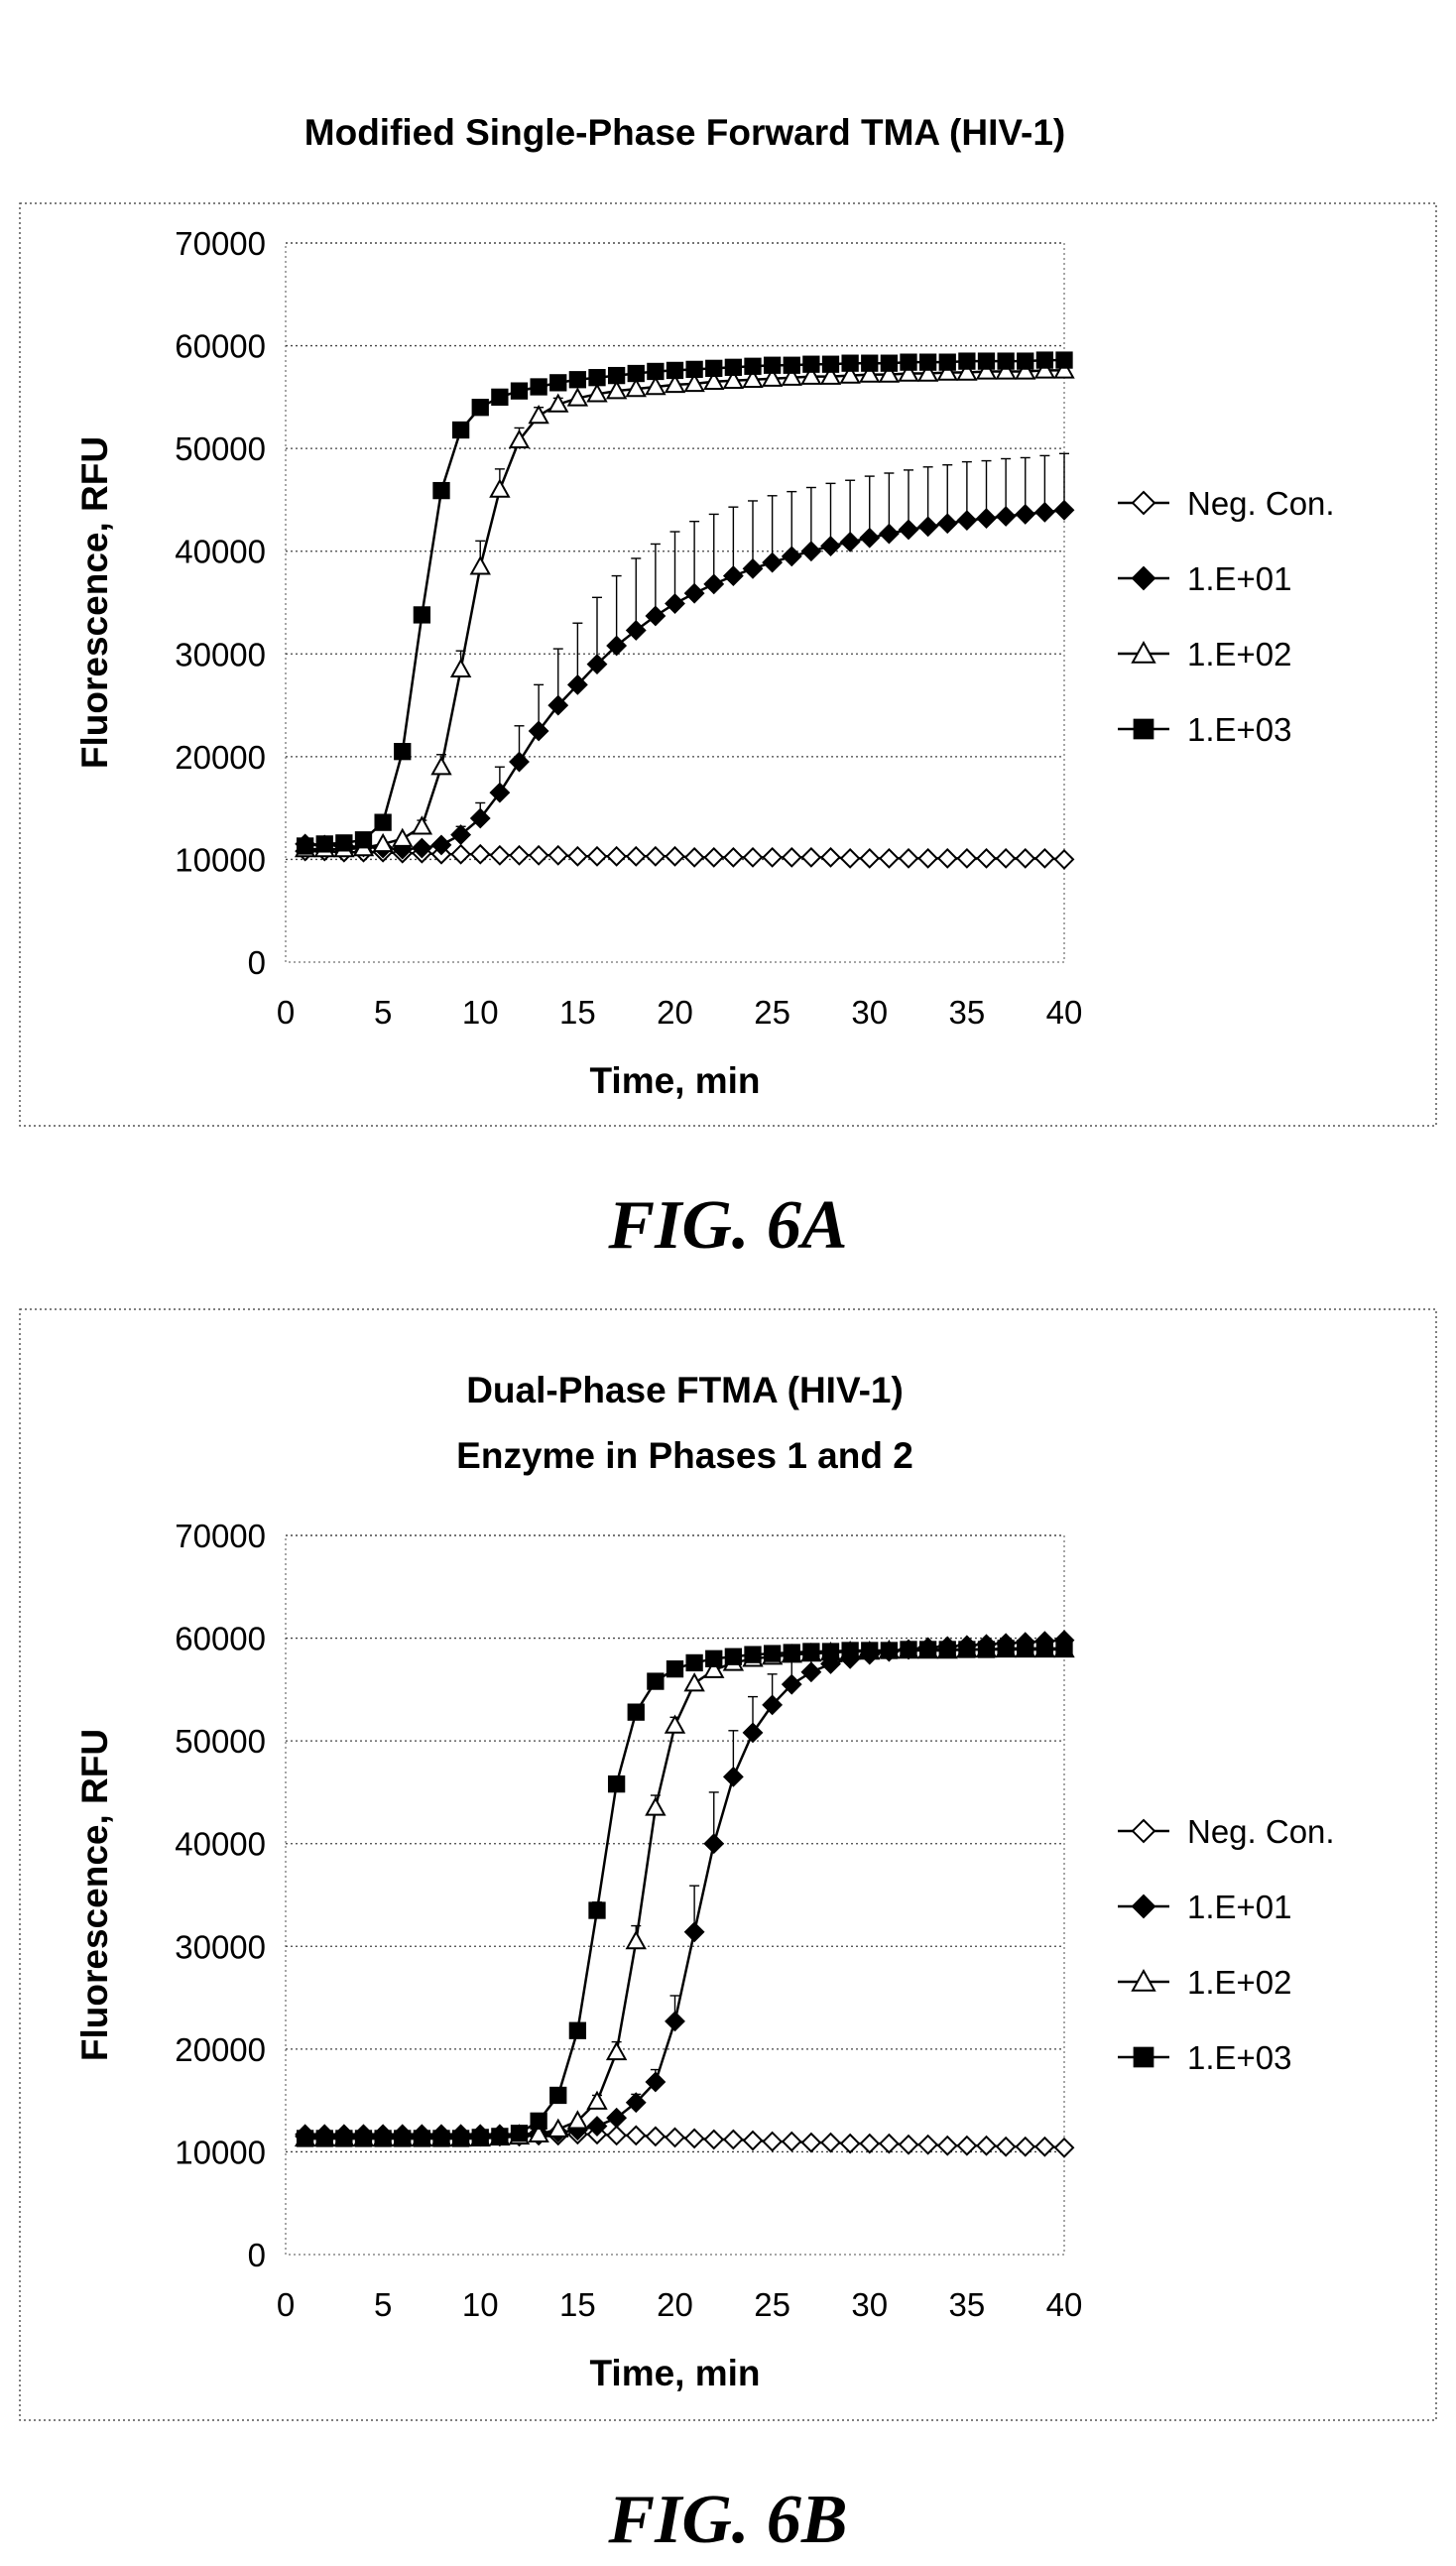  What do you see at coordinates (772, 1012) in the screenshot?
I see `x-tick-label: 25` at bounding box center [772, 1012].